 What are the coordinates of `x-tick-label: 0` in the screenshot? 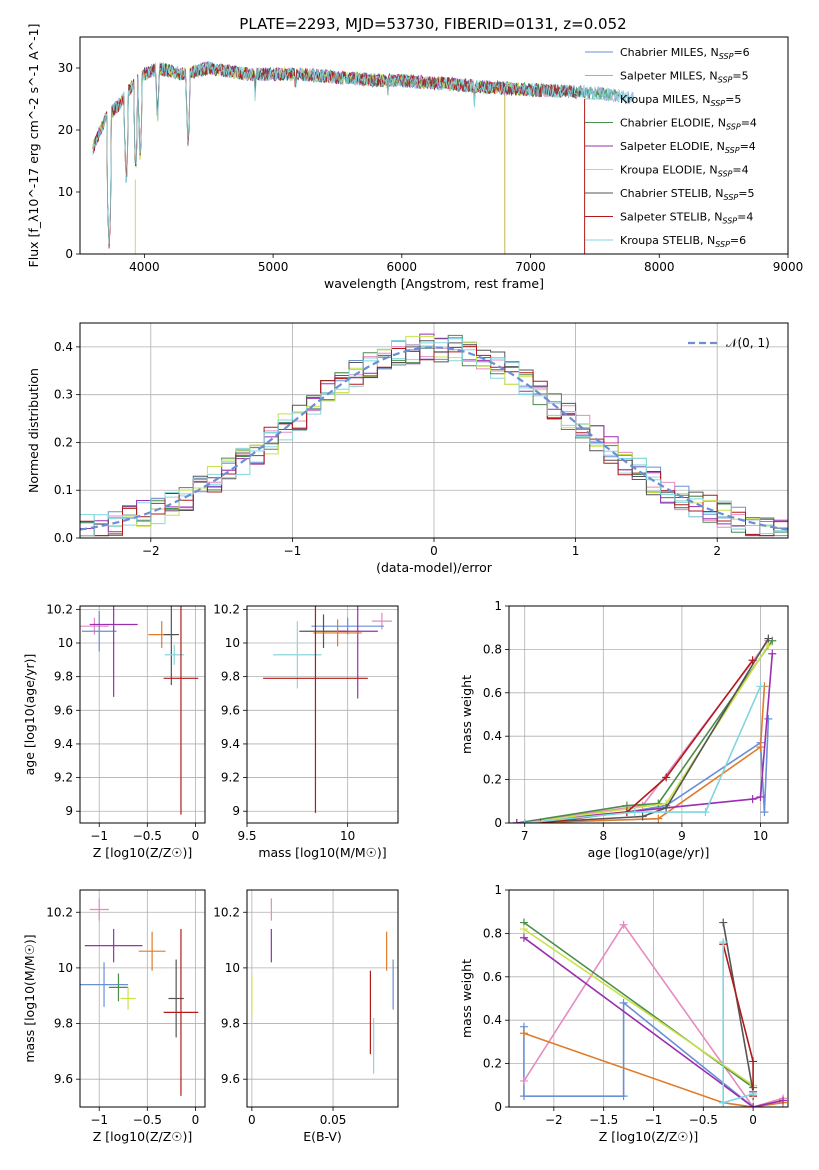 It's located at (196, 1120).